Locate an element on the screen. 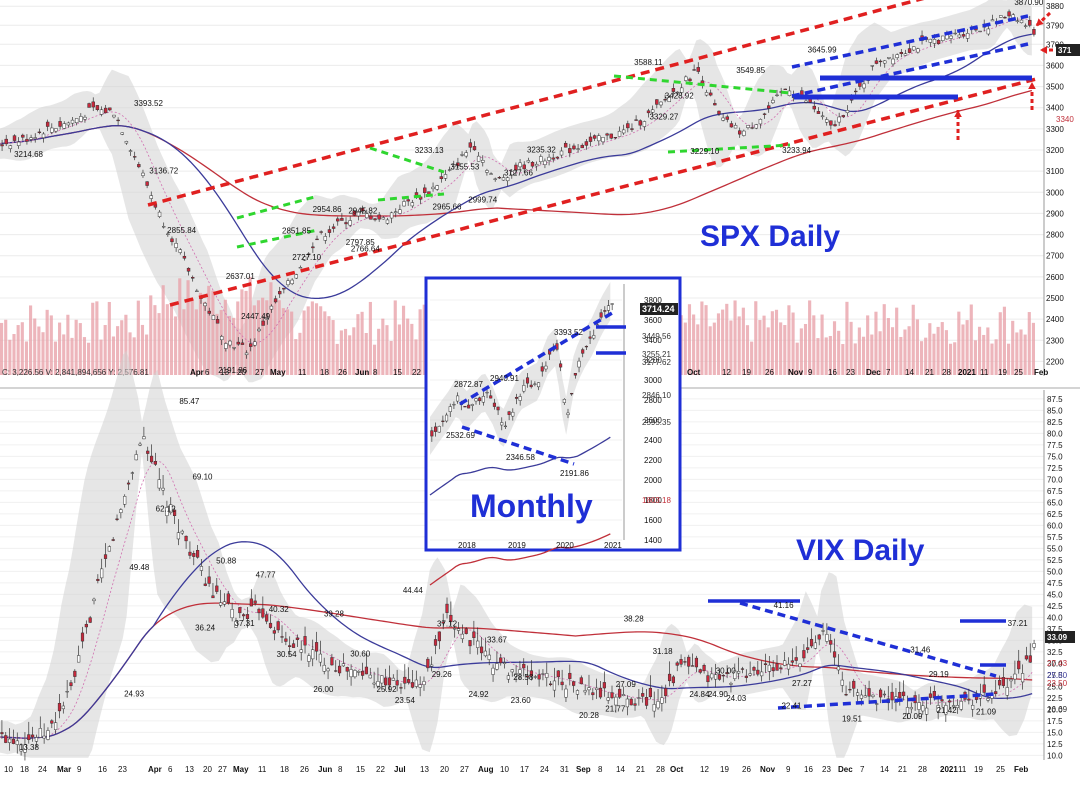 The height and width of the screenshot is (785, 1080). monthly-last-price-box is located at coordinates (659, 309).